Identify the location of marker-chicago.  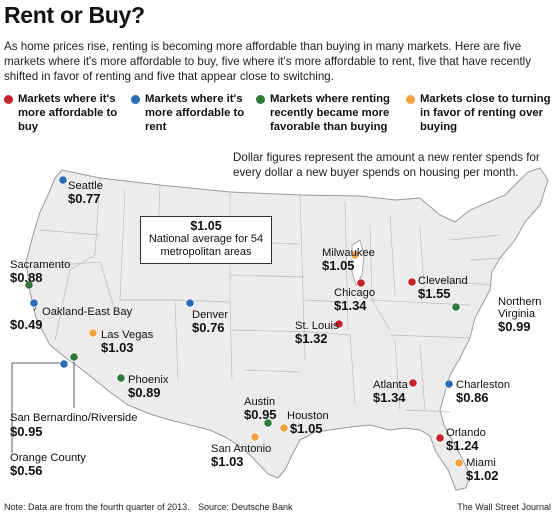
(361, 283).